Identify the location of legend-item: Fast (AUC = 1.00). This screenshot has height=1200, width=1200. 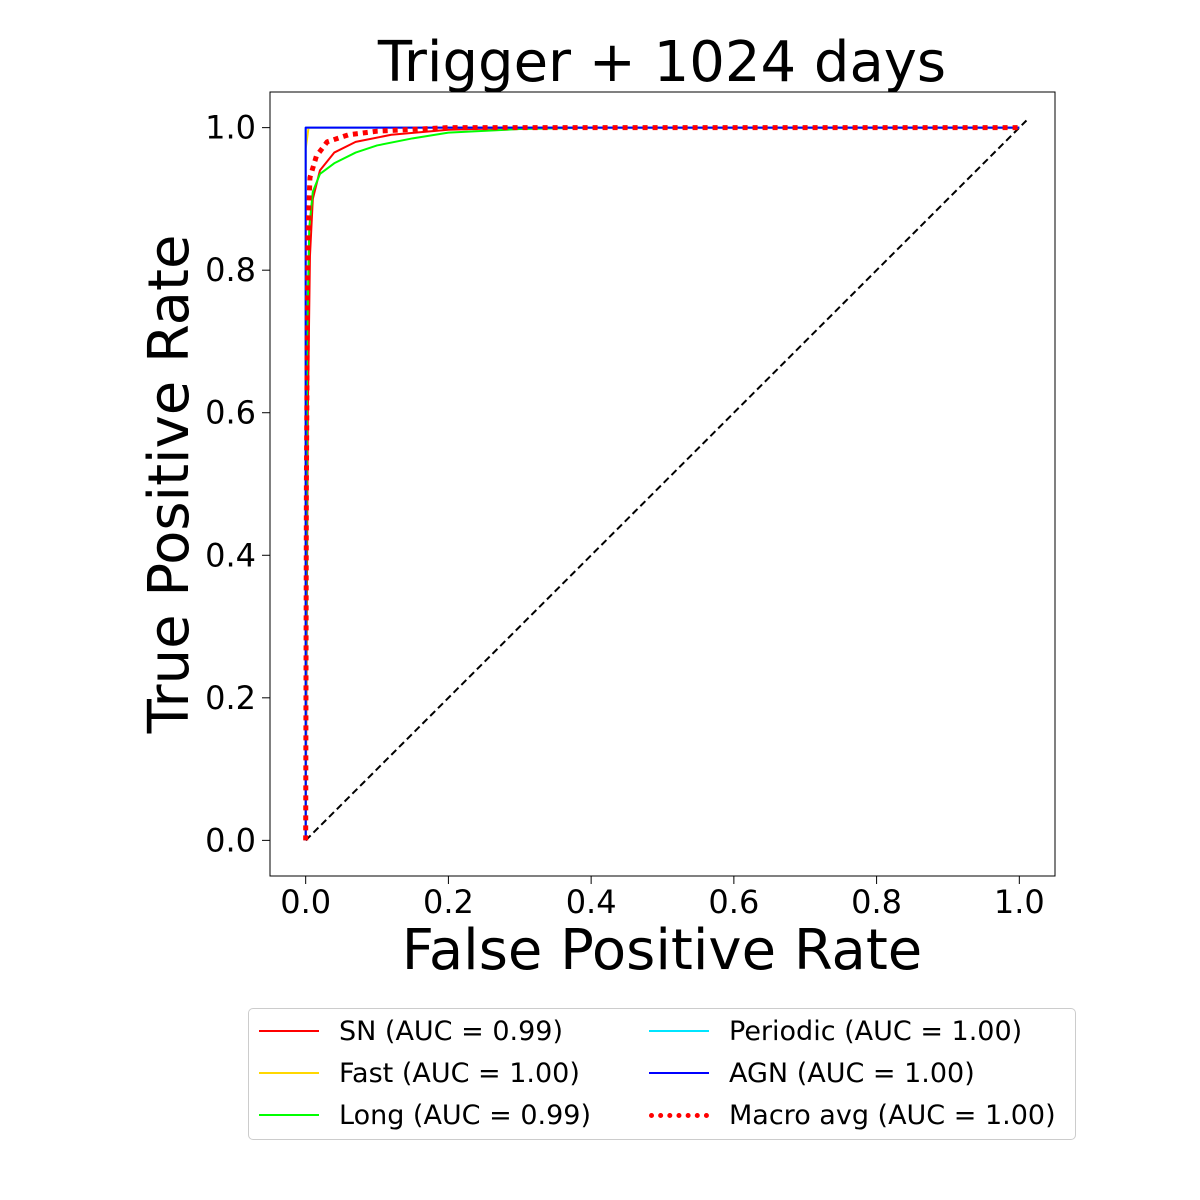
(419, 1073).